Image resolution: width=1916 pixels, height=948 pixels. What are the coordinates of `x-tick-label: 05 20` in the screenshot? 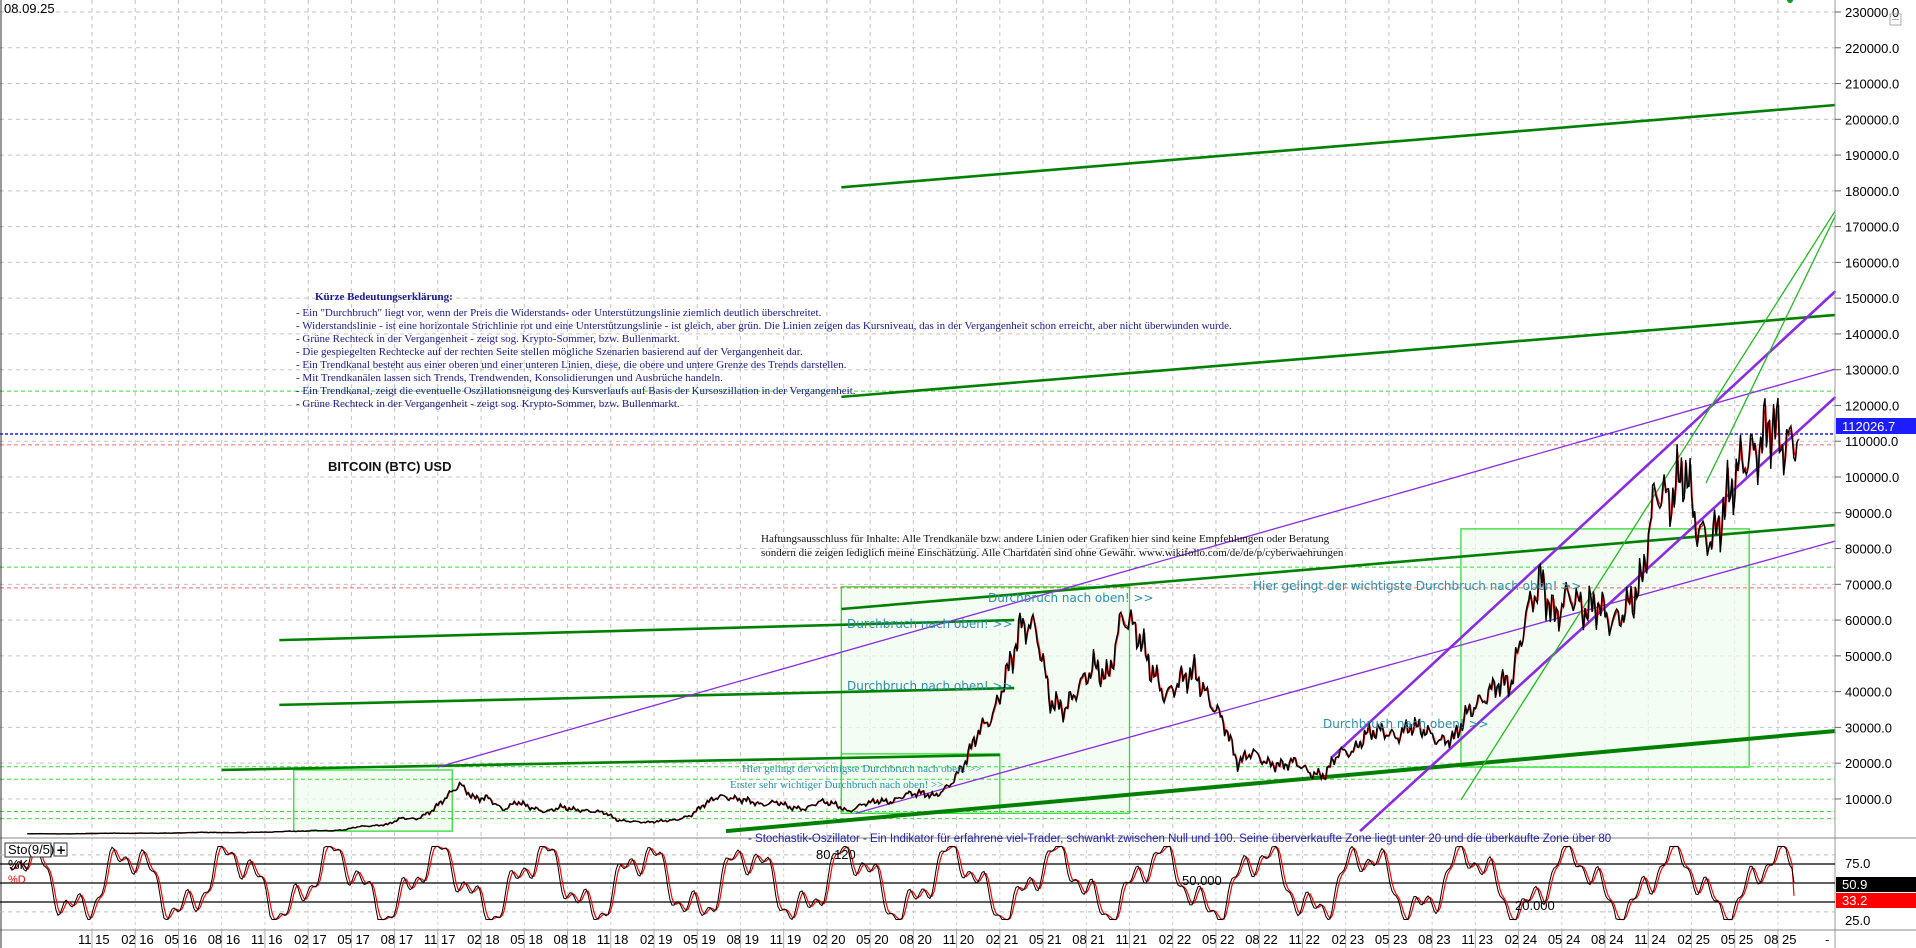 It's located at (872, 939).